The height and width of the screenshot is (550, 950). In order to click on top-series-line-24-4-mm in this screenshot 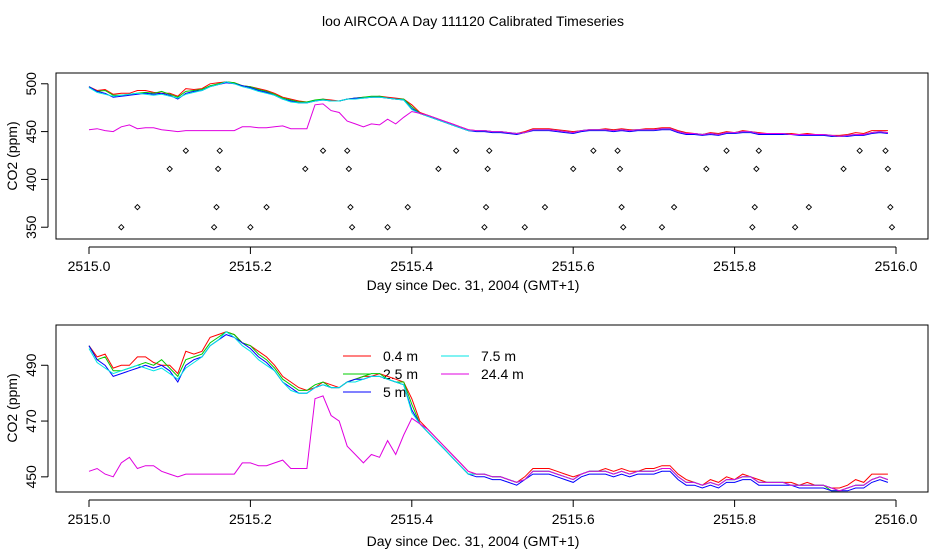, I will do `click(488, 120)`.